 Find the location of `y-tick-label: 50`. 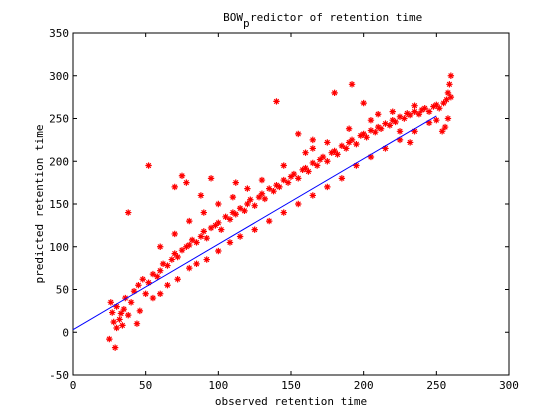

y-tick-label: 50 is located at coordinates (62, 290).